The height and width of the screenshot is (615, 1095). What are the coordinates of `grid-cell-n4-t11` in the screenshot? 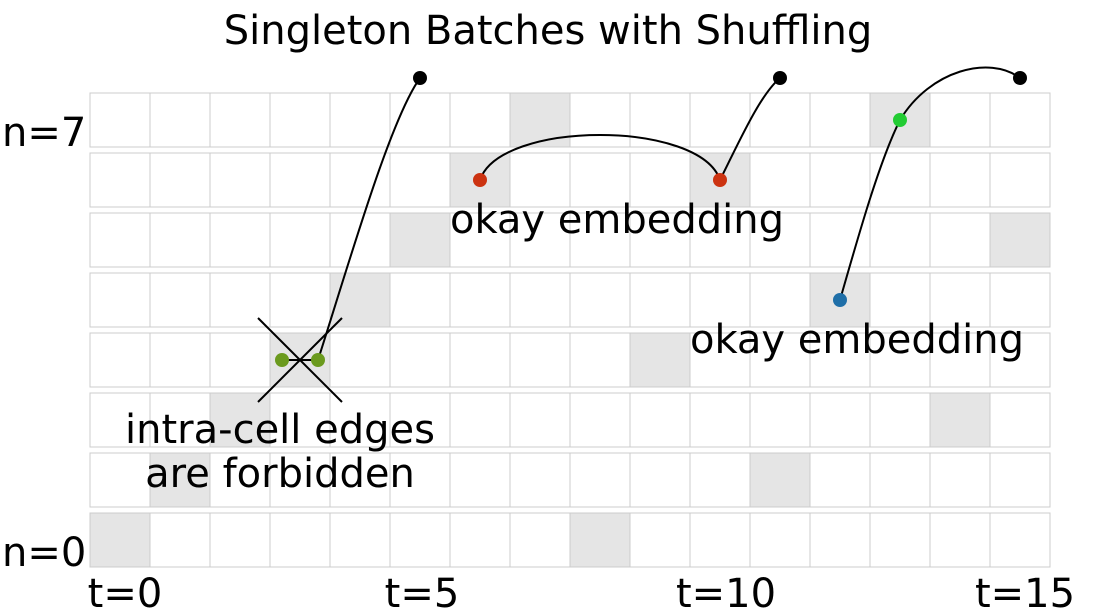 It's located at (780, 300).